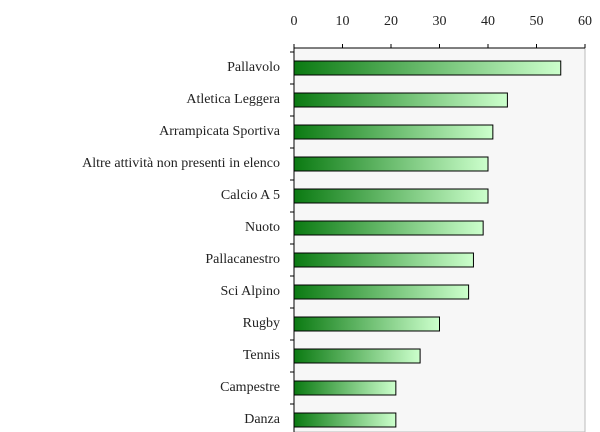 The height and width of the screenshot is (432, 600). I want to click on y-tick-label: Atletica Leggera, so click(233, 99).